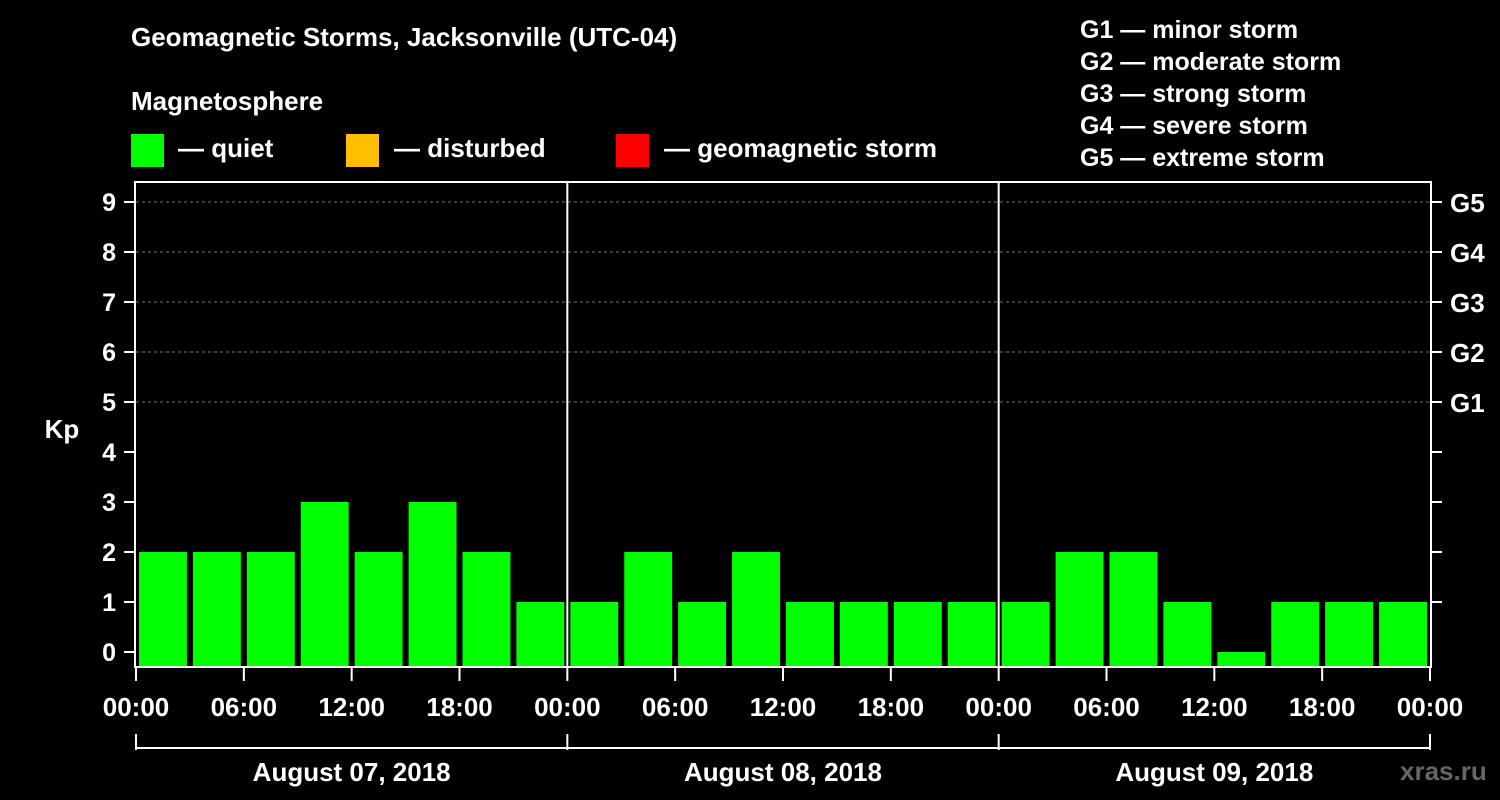 The width and height of the screenshot is (1500, 800). Describe the element at coordinates (1214, 772) in the screenshot. I see `day-label: August 09, 2018` at that location.